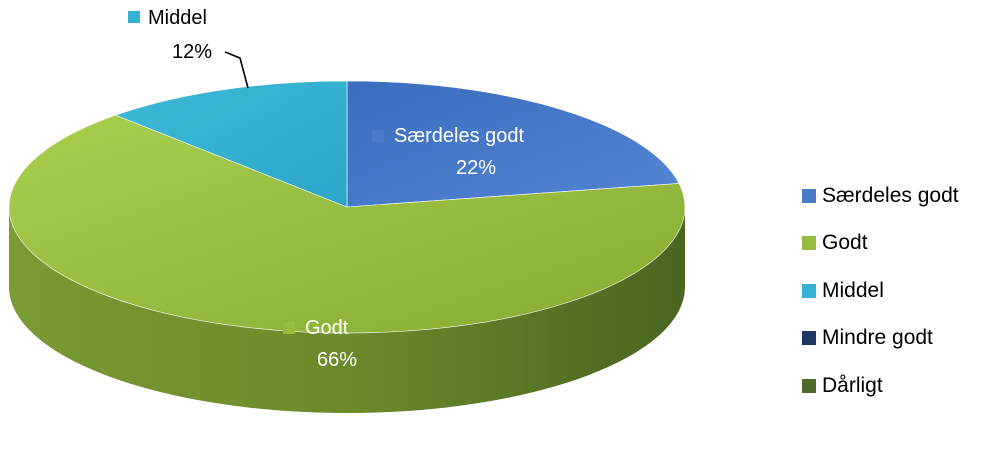 The width and height of the screenshot is (985, 476). I want to click on data-label-value: 12%, so click(192, 52).